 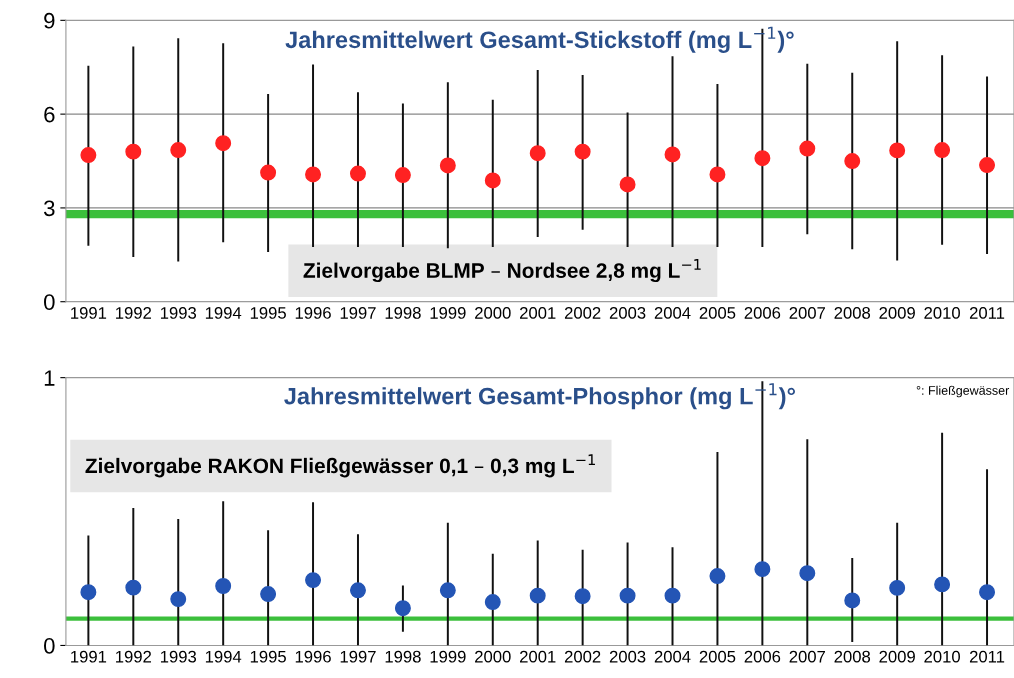 I want to click on ref-line-label: Zielvorgabe BLMP – Nordsee 2,8 mg L$^{−1}$, so click(x=502, y=271).